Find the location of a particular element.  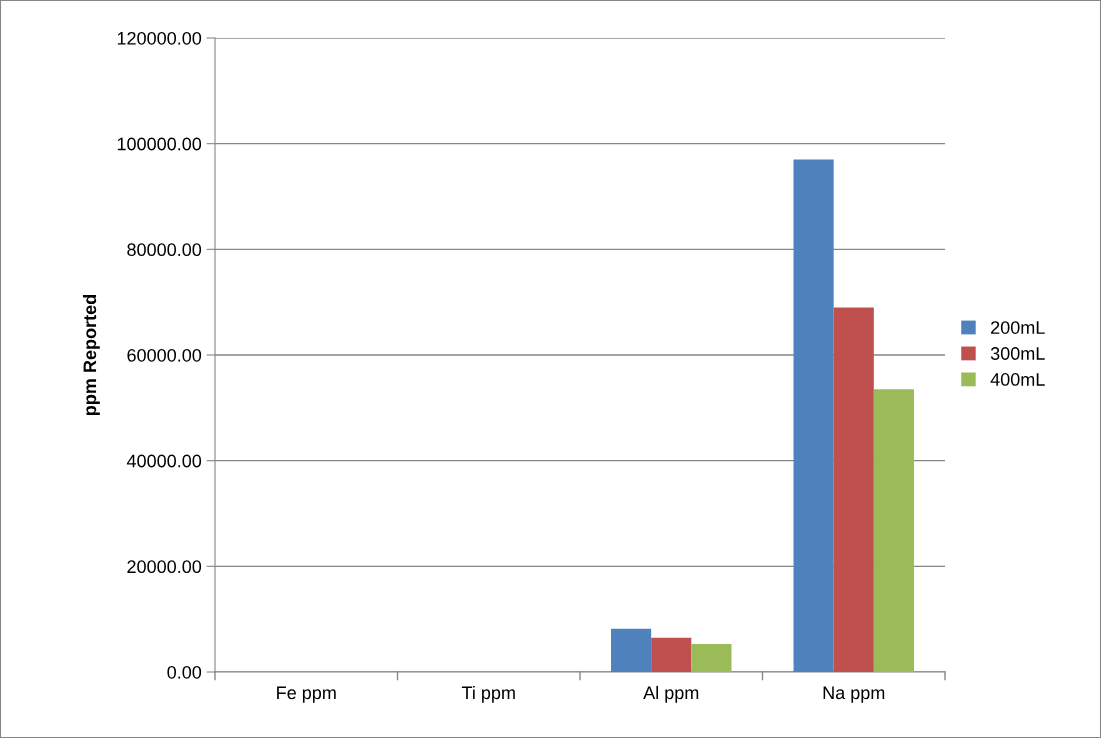

legend-label: 400mL is located at coordinates (1017, 379).